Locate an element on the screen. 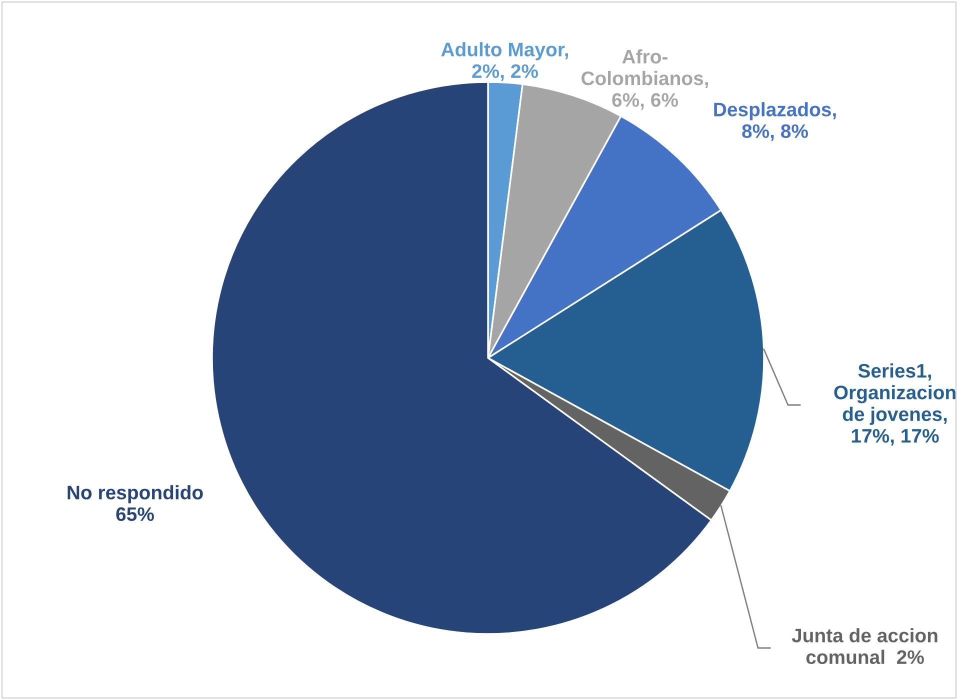 Image resolution: width=958 pixels, height=700 pixels. slice-label: Junta de accion comunal 2% is located at coordinates (865, 646).